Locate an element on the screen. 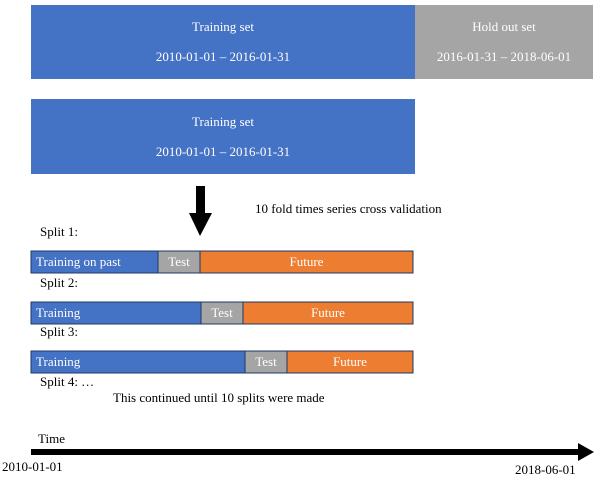  range: 2016-01-31 – 2018-06-01 is located at coordinates (504, 56).